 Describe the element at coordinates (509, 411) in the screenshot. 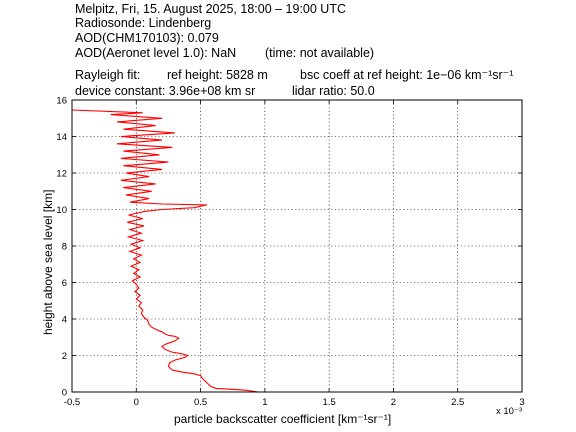

I see `x-axis-multiplier: x 10⁻³` at that location.